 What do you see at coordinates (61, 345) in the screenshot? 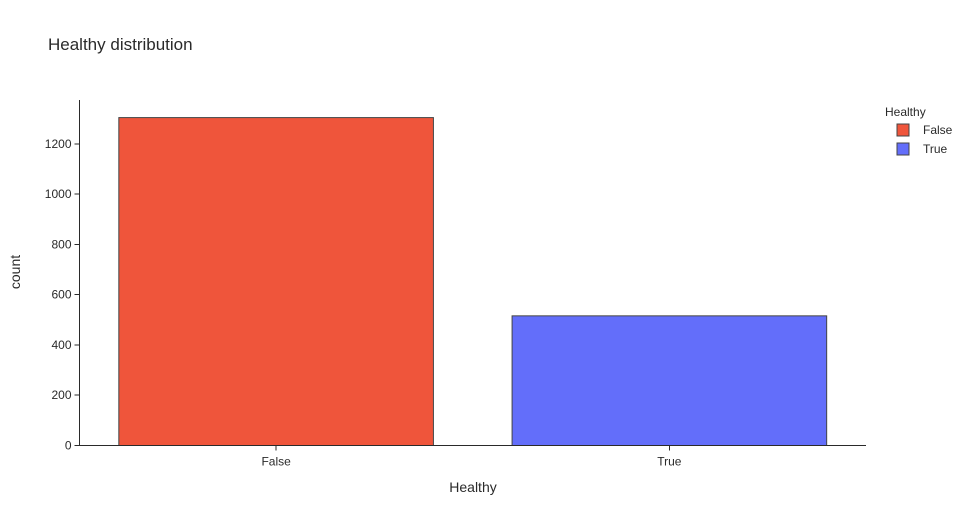
I see `y-tick-label: 400` at bounding box center [61, 345].